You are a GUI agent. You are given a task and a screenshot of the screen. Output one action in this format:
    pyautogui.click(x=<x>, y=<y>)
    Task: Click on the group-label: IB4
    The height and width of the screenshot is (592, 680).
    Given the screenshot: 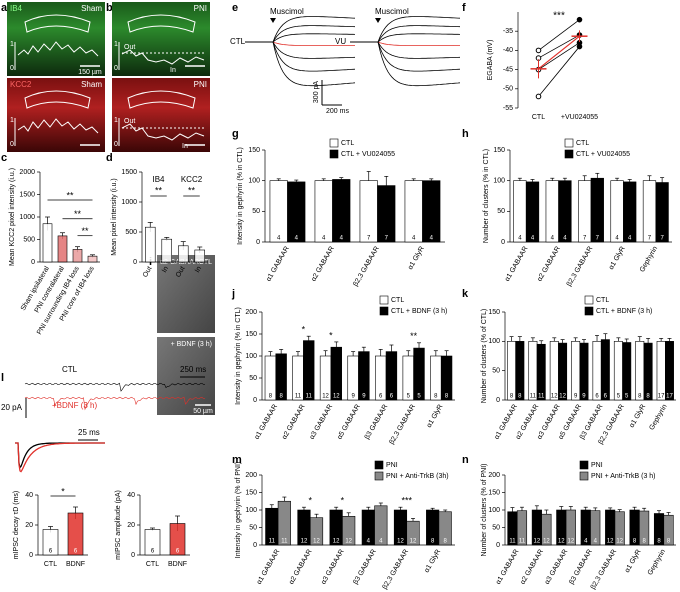 What is the action you would take?
    pyautogui.click(x=158, y=179)
    